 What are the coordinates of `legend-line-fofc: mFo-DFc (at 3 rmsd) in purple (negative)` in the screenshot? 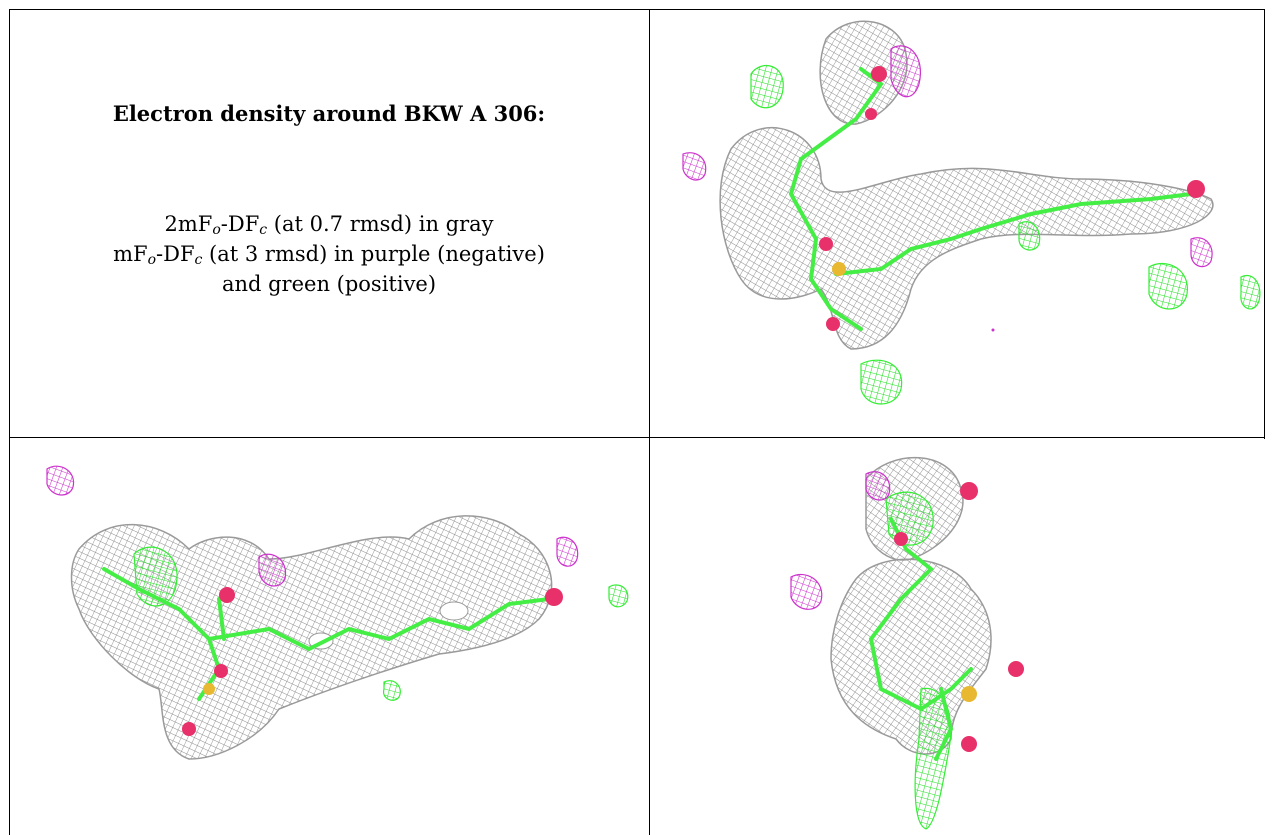 It's located at (329, 254).